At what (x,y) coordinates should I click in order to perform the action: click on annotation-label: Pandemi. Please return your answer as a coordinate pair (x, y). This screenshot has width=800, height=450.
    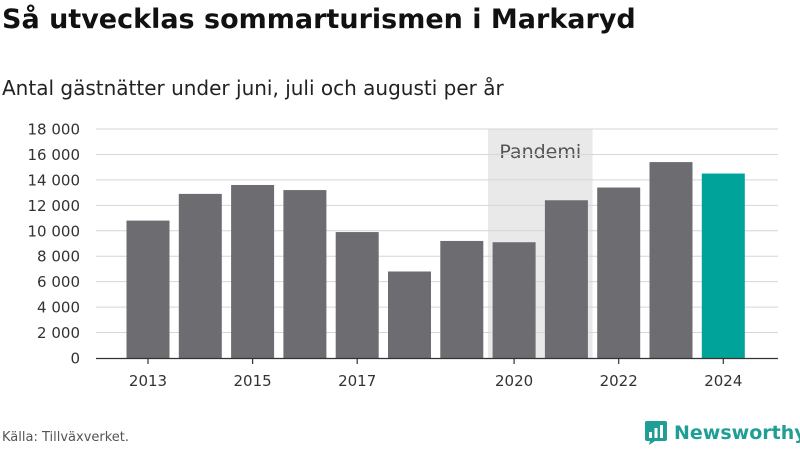
    Looking at the image, I should click on (540, 152).